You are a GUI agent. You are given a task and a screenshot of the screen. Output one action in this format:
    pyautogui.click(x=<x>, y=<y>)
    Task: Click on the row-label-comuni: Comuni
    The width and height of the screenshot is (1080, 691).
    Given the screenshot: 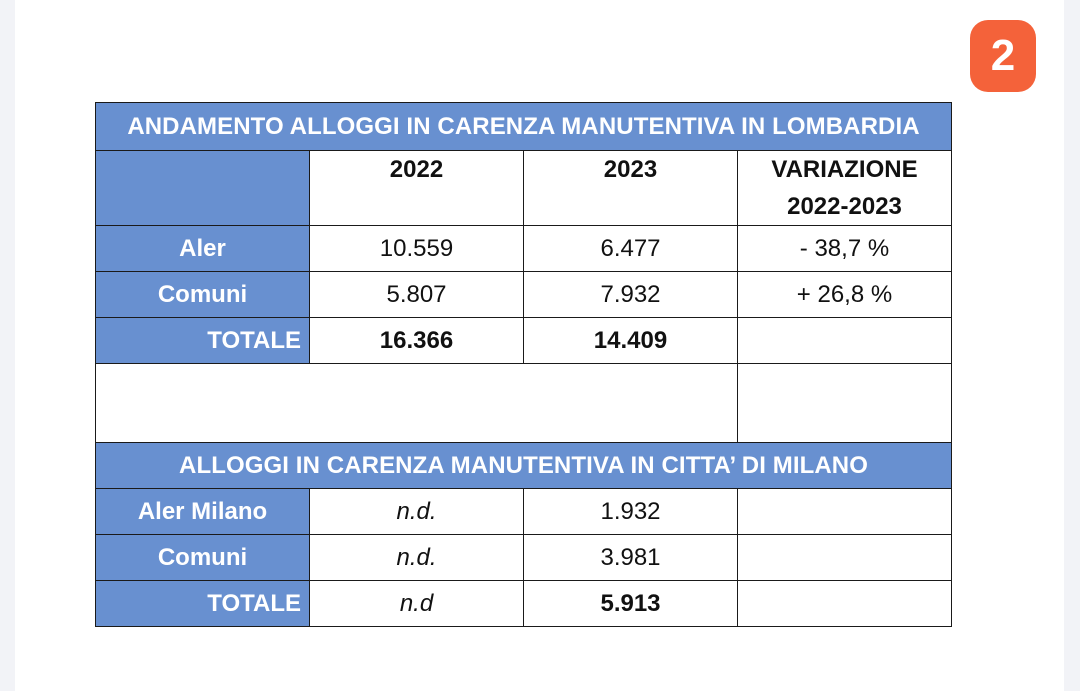 What is the action you would take?
    pyautogui.click(x=202, y=294)
    